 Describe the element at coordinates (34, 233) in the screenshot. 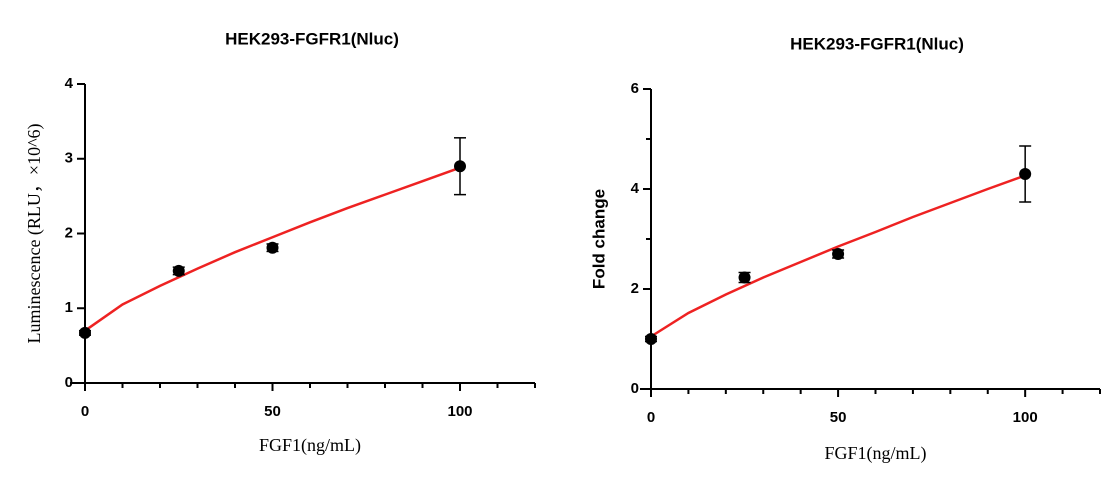

I see `y-axis-label: Luminescence (RLU，×10^6)` at that location.